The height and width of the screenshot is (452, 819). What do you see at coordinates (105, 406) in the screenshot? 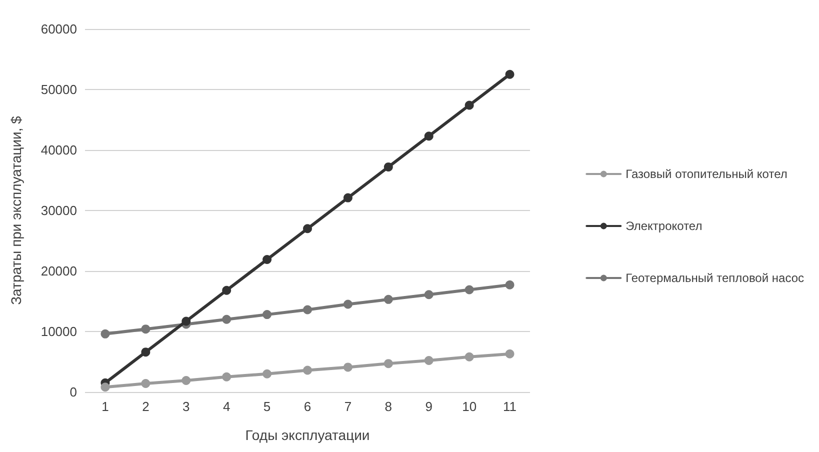
I see `x-tick-label: 1` at bounding box center [105, 406].